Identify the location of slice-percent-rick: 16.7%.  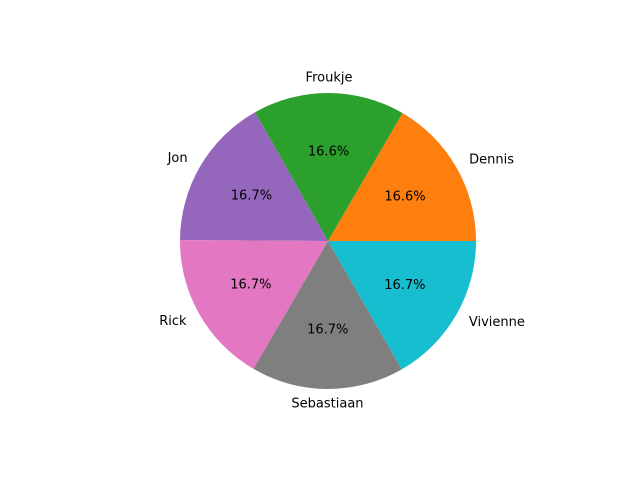
(250, 284).